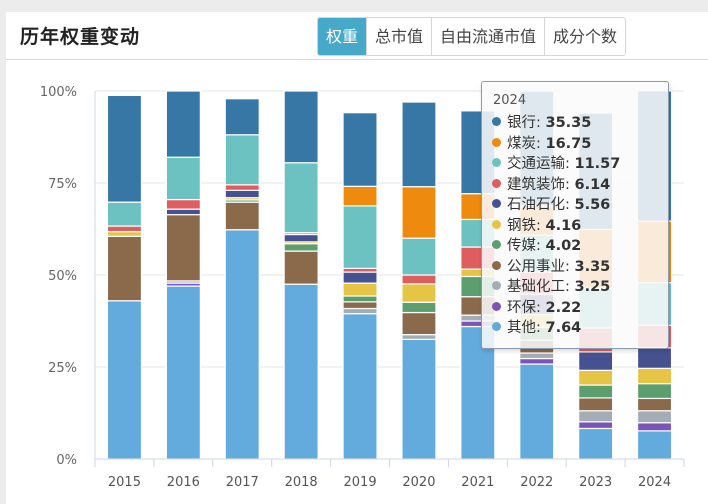  What do you see at coordinates (541, 142) in the screenshot?
I see `tooltip-row: 煤炭: 16.75` at bounding box center [541, 142].